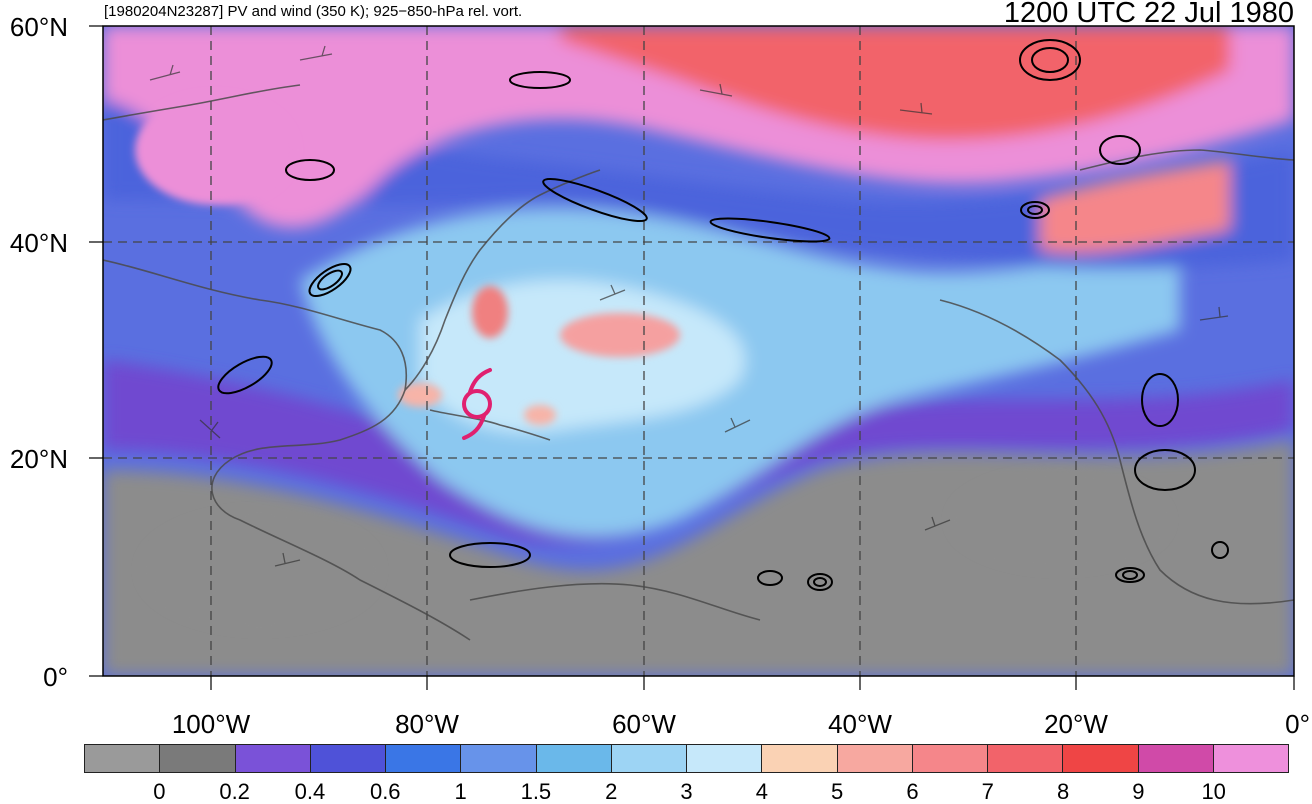 This screenshot has height=804, width=1312. What do you see at coordinates (761, 791) in the screenshot?
I see `colorbar-label: 4` at bounding box center [761, 791].